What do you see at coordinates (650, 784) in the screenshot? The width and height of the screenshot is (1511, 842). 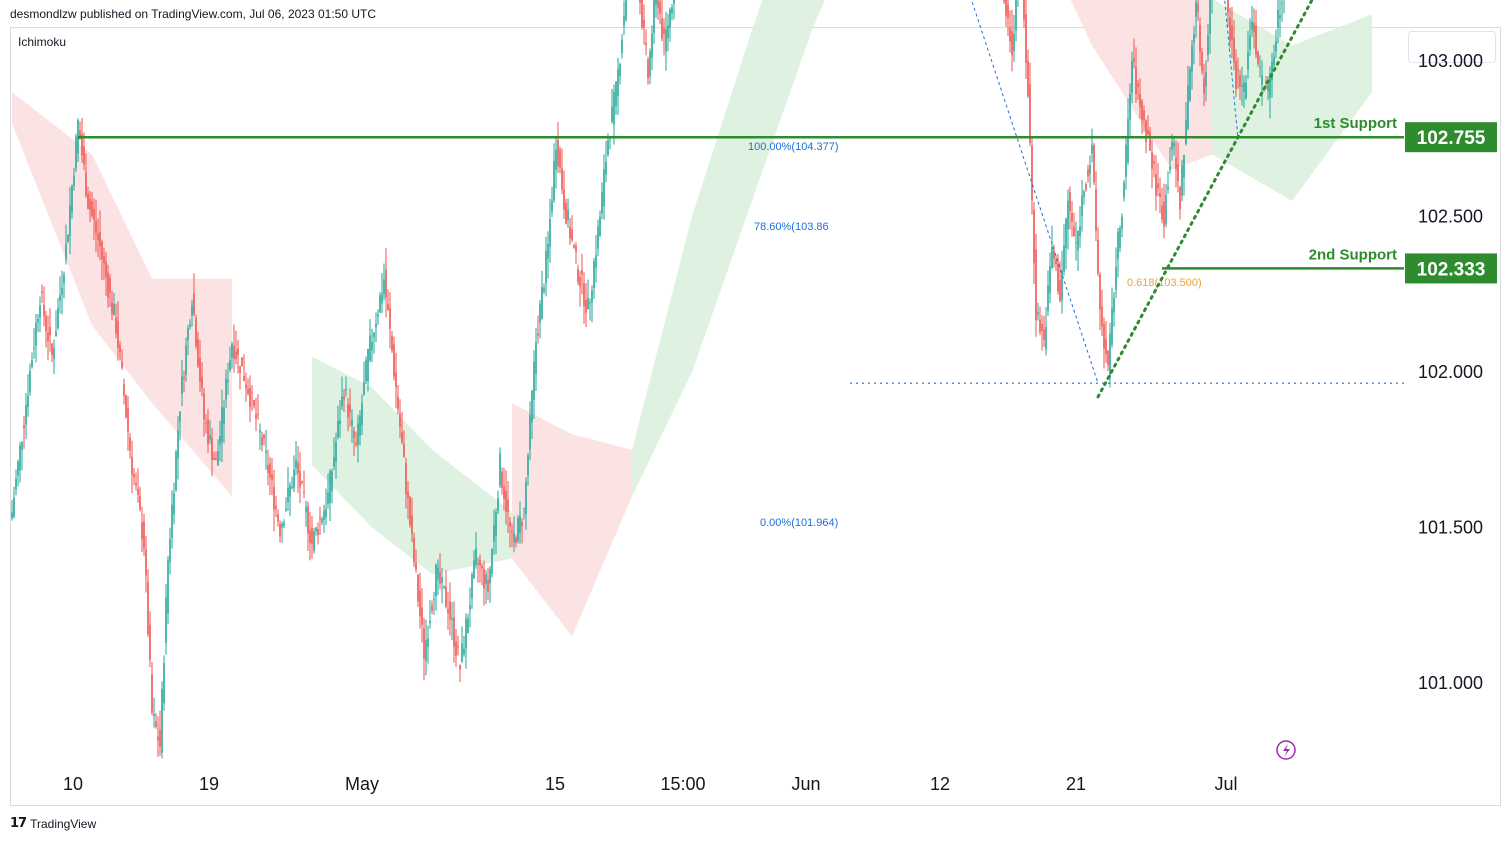 I see `time-axis: 10 19 May 15 15:00 Jun 12 21 Jul` at bounding box center [650, 784].